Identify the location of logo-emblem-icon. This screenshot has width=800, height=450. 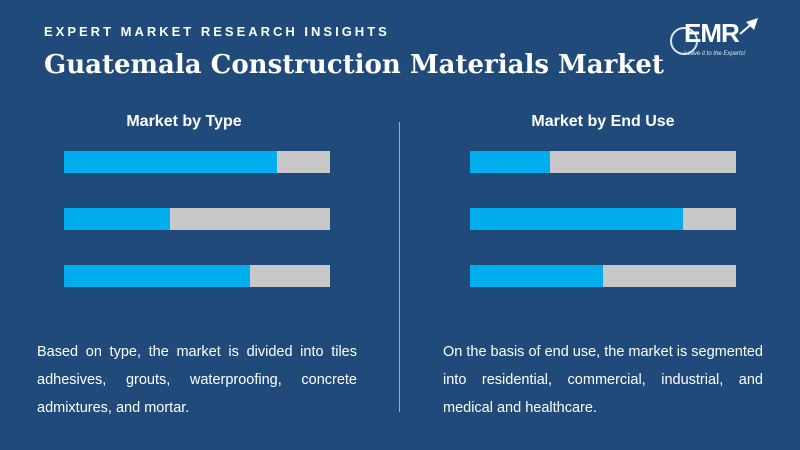
(714, 36).